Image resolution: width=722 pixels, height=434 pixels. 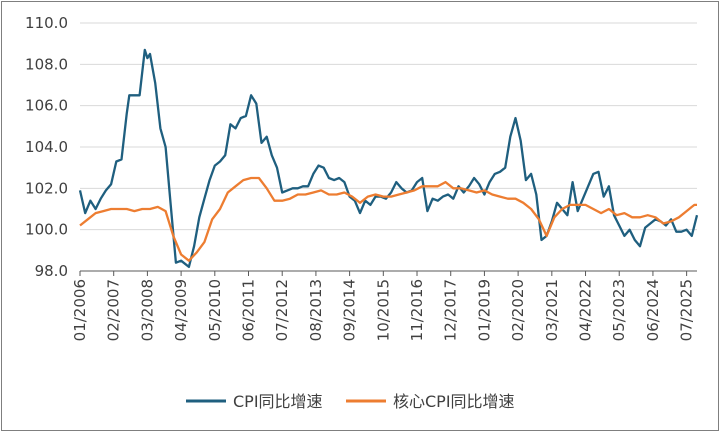 What do you see at coordinates (552, 310) in the screenshot?
I see `x-tick-label: 03/2021` at bounding box center [552, 310].